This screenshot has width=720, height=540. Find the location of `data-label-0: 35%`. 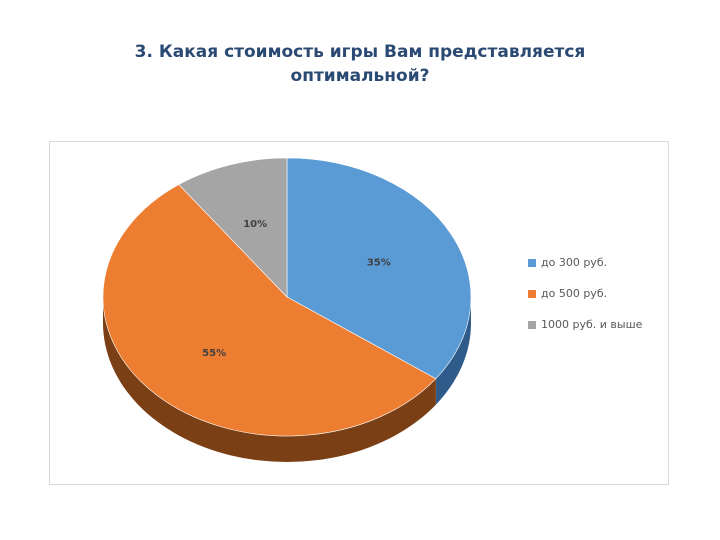

data-label-0: 35% is located at coordinates (379, 263).